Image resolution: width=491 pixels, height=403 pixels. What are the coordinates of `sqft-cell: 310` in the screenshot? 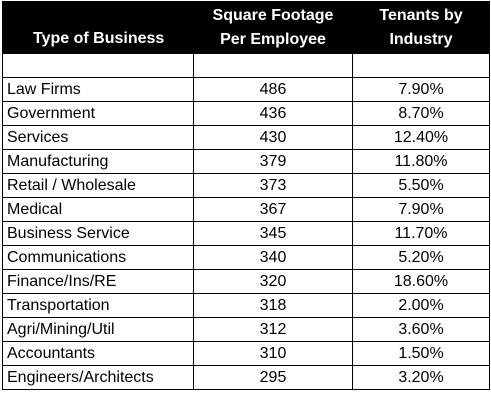 It's located at (273, 353).